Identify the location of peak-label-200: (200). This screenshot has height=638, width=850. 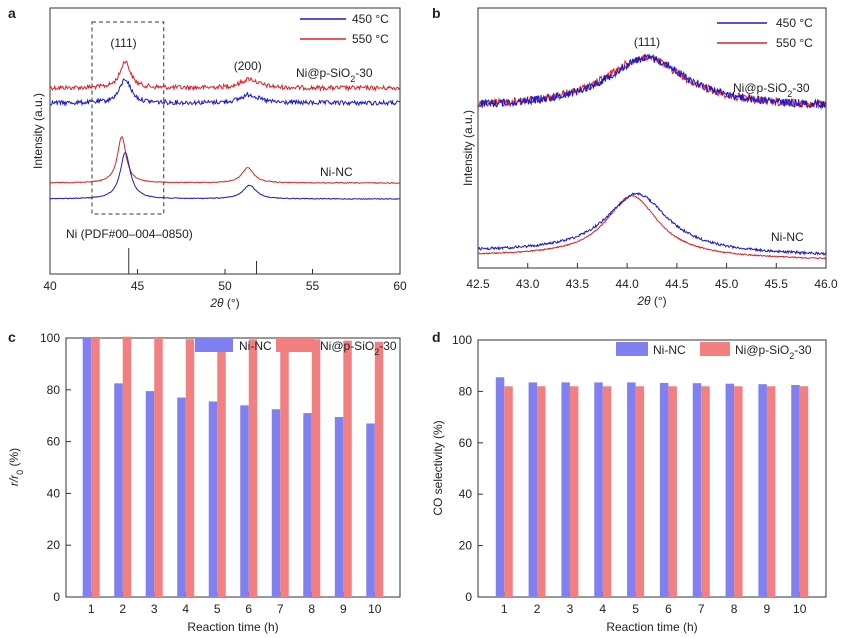
(248, 66).